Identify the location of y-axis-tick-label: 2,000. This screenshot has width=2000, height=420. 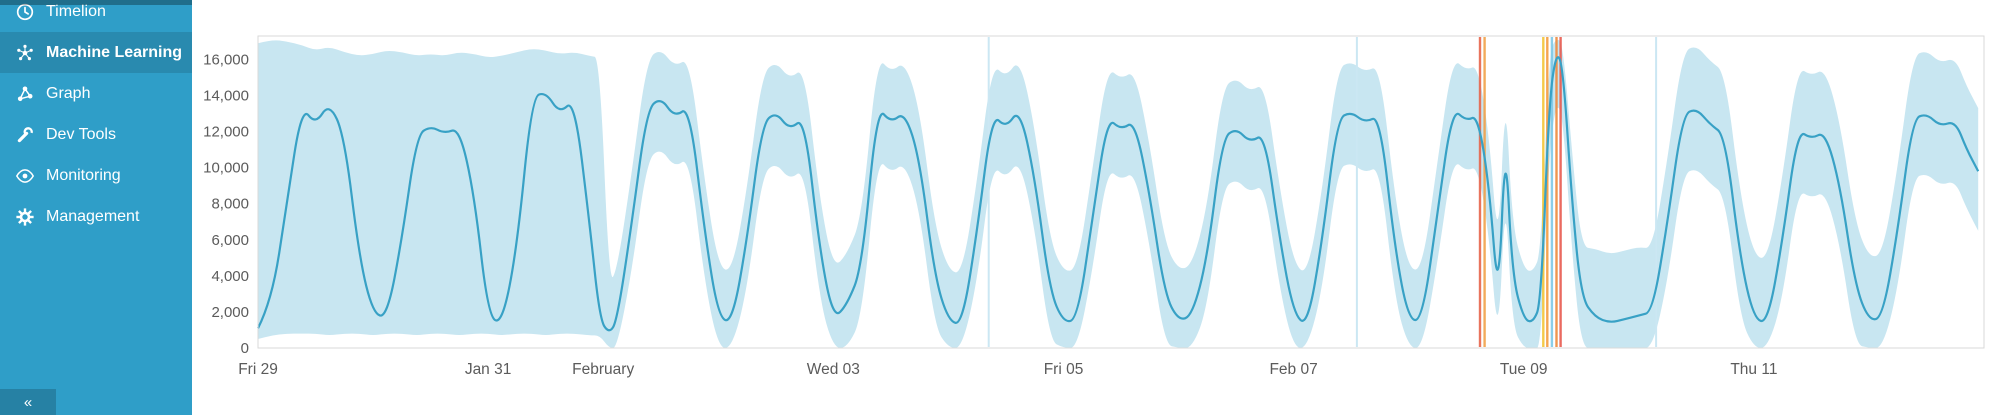
(230, 312).